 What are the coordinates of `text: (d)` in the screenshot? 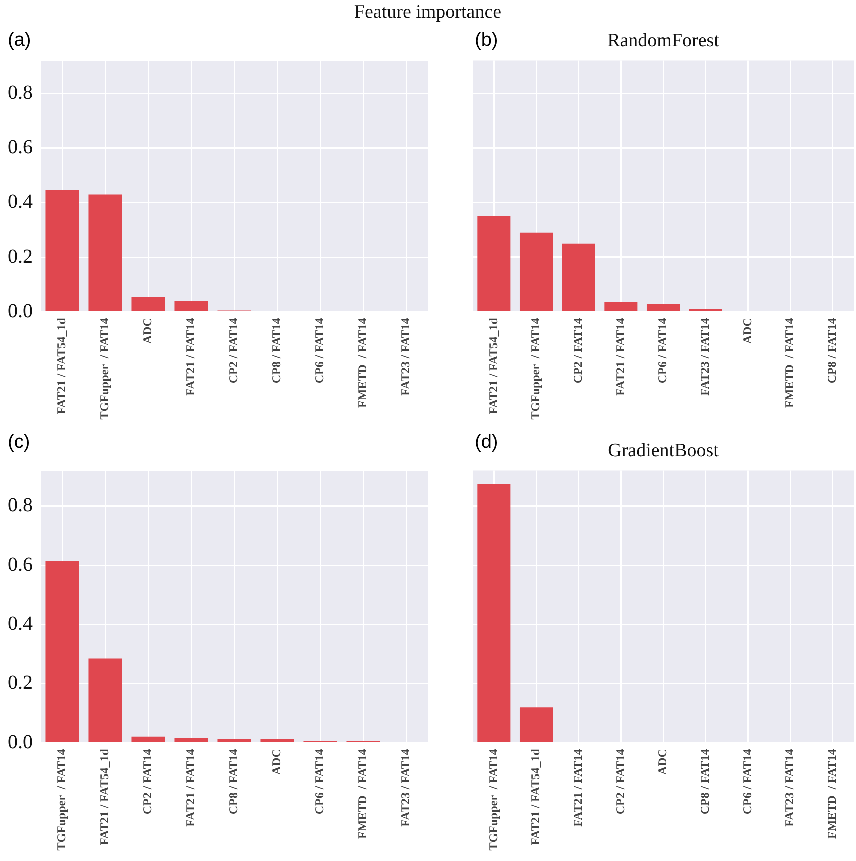 It's located at (486, 443).